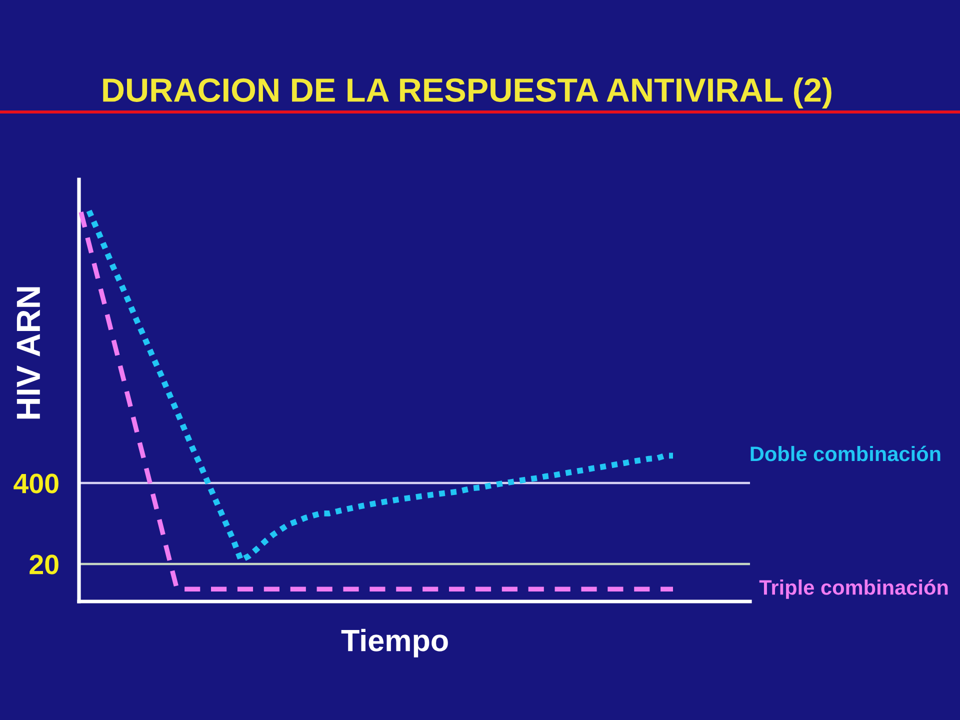 Image resolution: width=960 pixels, height=720 pixels. What do you see at coordinates (845, 454) in the screenshot?
I see `text: Doble combinación` at bounding box center [845, 454].